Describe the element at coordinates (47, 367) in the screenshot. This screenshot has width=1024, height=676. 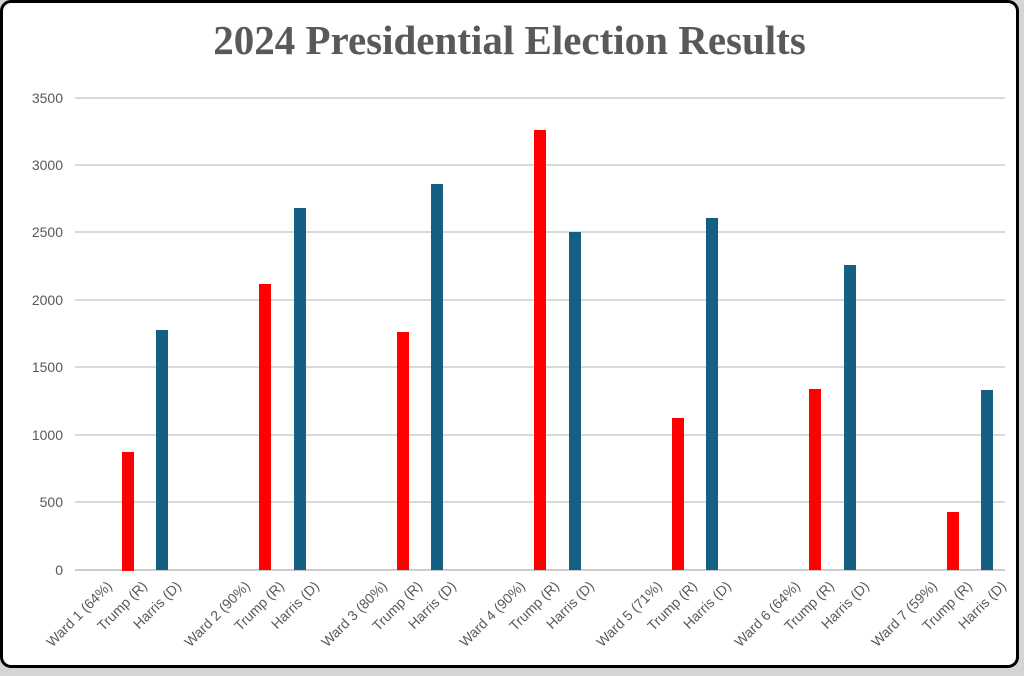
I see `y-tick-label-1500: 1500` at that location.